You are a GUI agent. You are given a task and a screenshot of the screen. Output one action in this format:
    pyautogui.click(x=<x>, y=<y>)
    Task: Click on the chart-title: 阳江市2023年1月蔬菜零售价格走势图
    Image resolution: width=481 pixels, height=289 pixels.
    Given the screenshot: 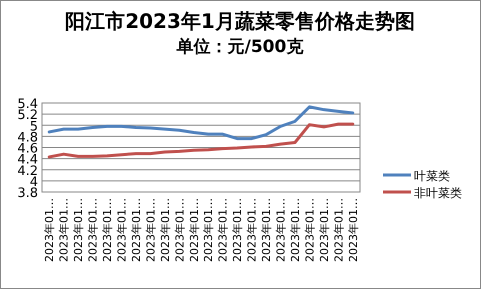 What is the action you would take?
    pyautogui.click(x=240, y=21)
    